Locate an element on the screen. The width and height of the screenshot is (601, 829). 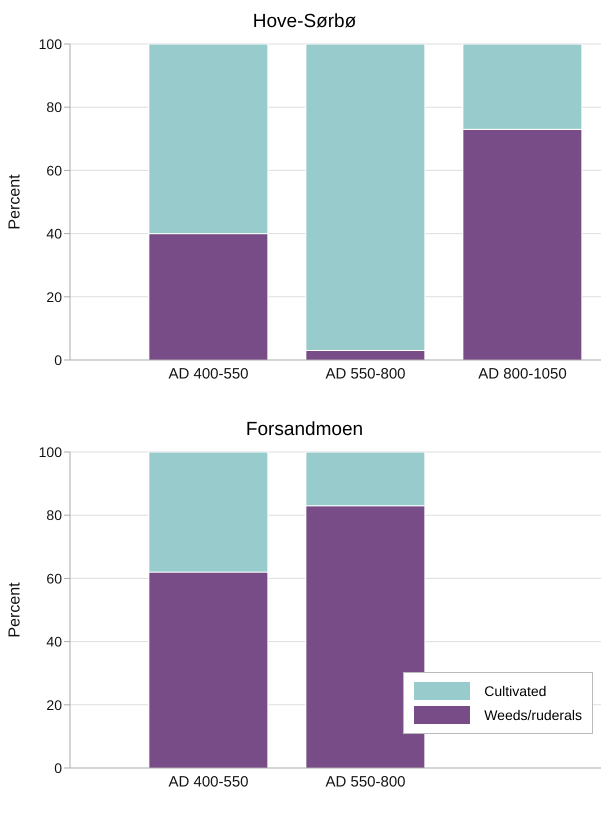
legend-label: Cultivated is located at coordinates (515, 691).